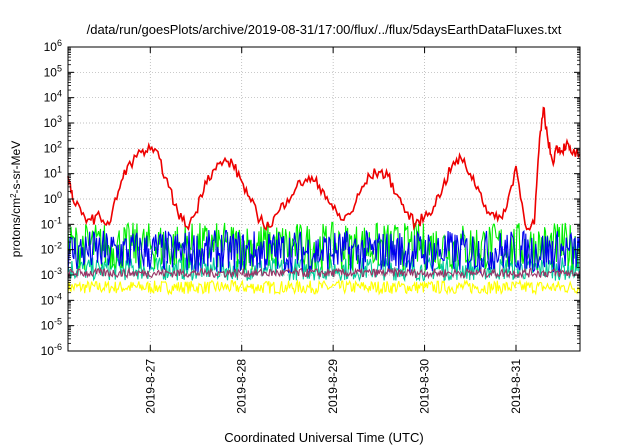 The image size is (640, 448). I want to click on y-tick-label: 10⁻³, so click(51, 274).